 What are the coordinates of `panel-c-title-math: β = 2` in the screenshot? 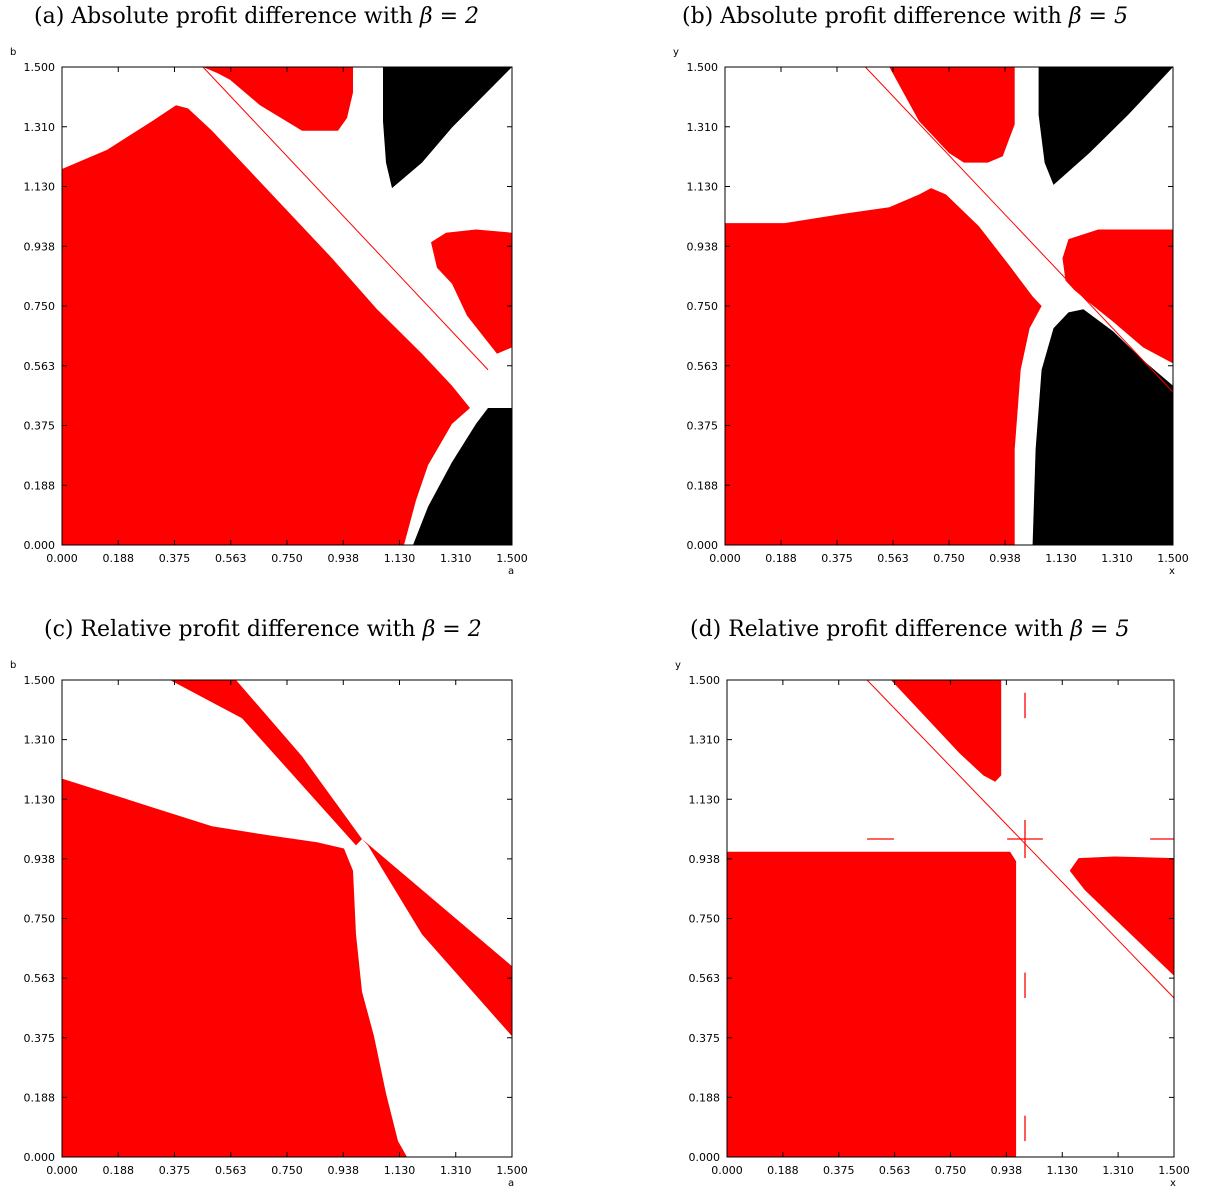 It's located at (452, 629).